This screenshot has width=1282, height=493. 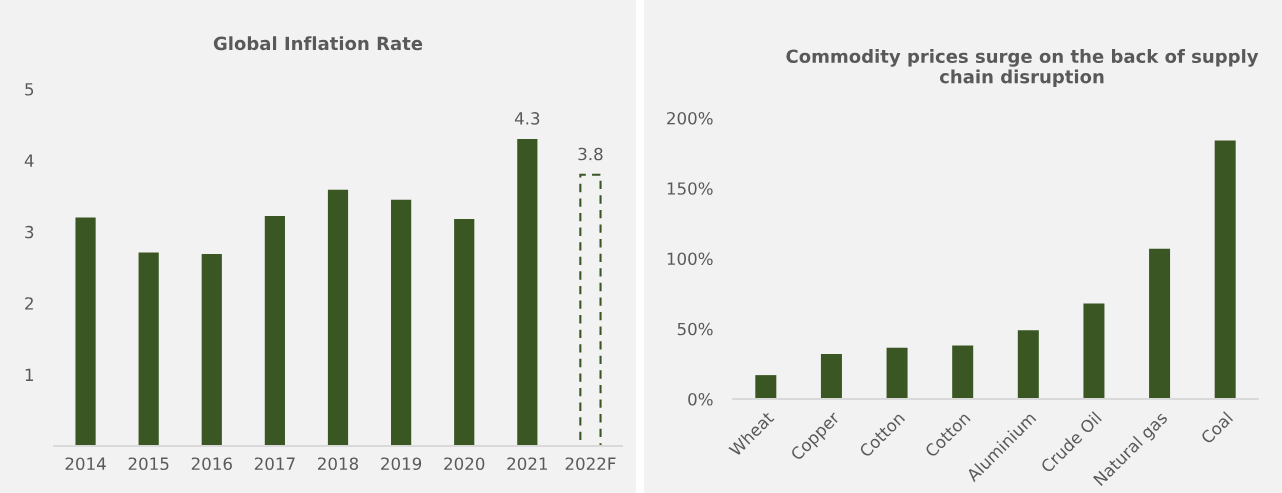 I want to click on y-tick-label: 1, so click(x=29, y=374).